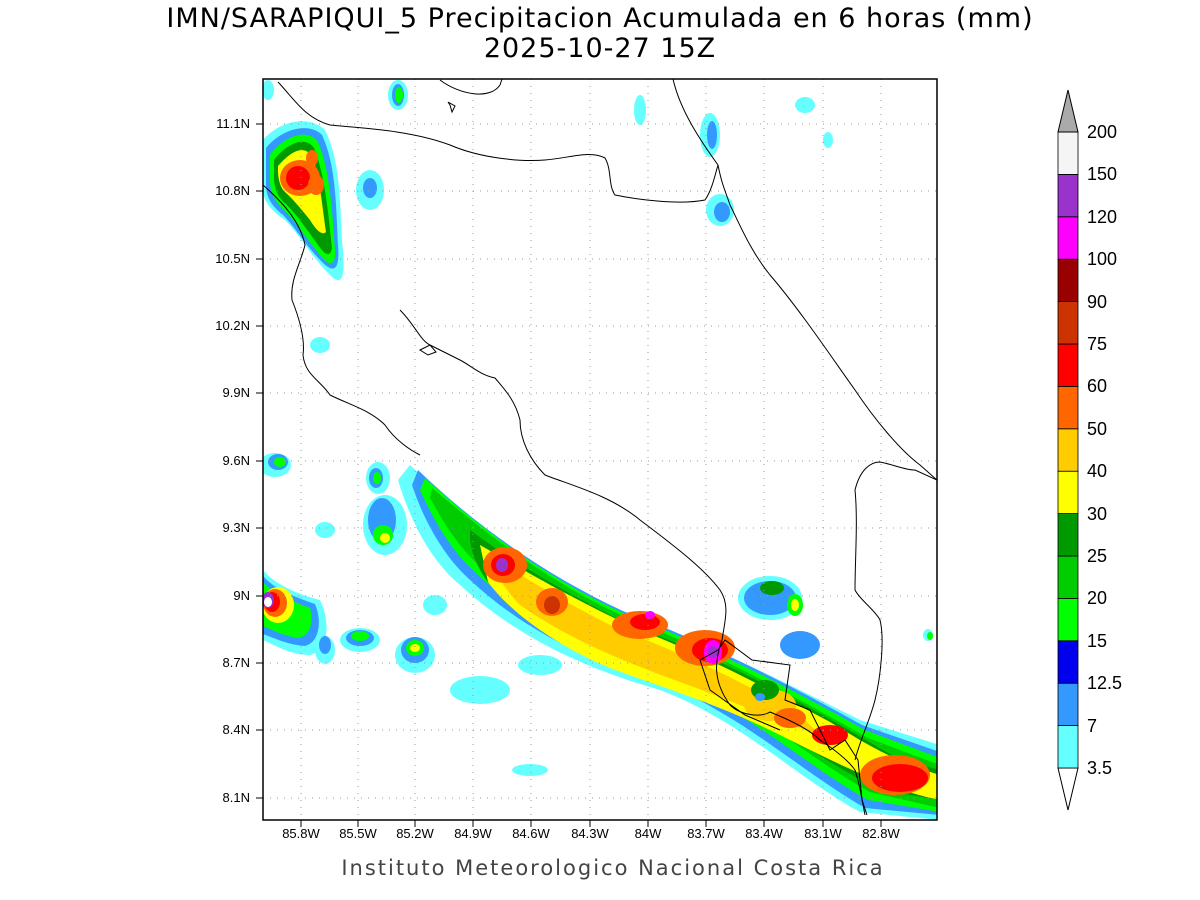  What do you see at coordinates (233, 123) in the screenshot?
I see `lat-label: 11.1N` at bounding box center [233, 123].